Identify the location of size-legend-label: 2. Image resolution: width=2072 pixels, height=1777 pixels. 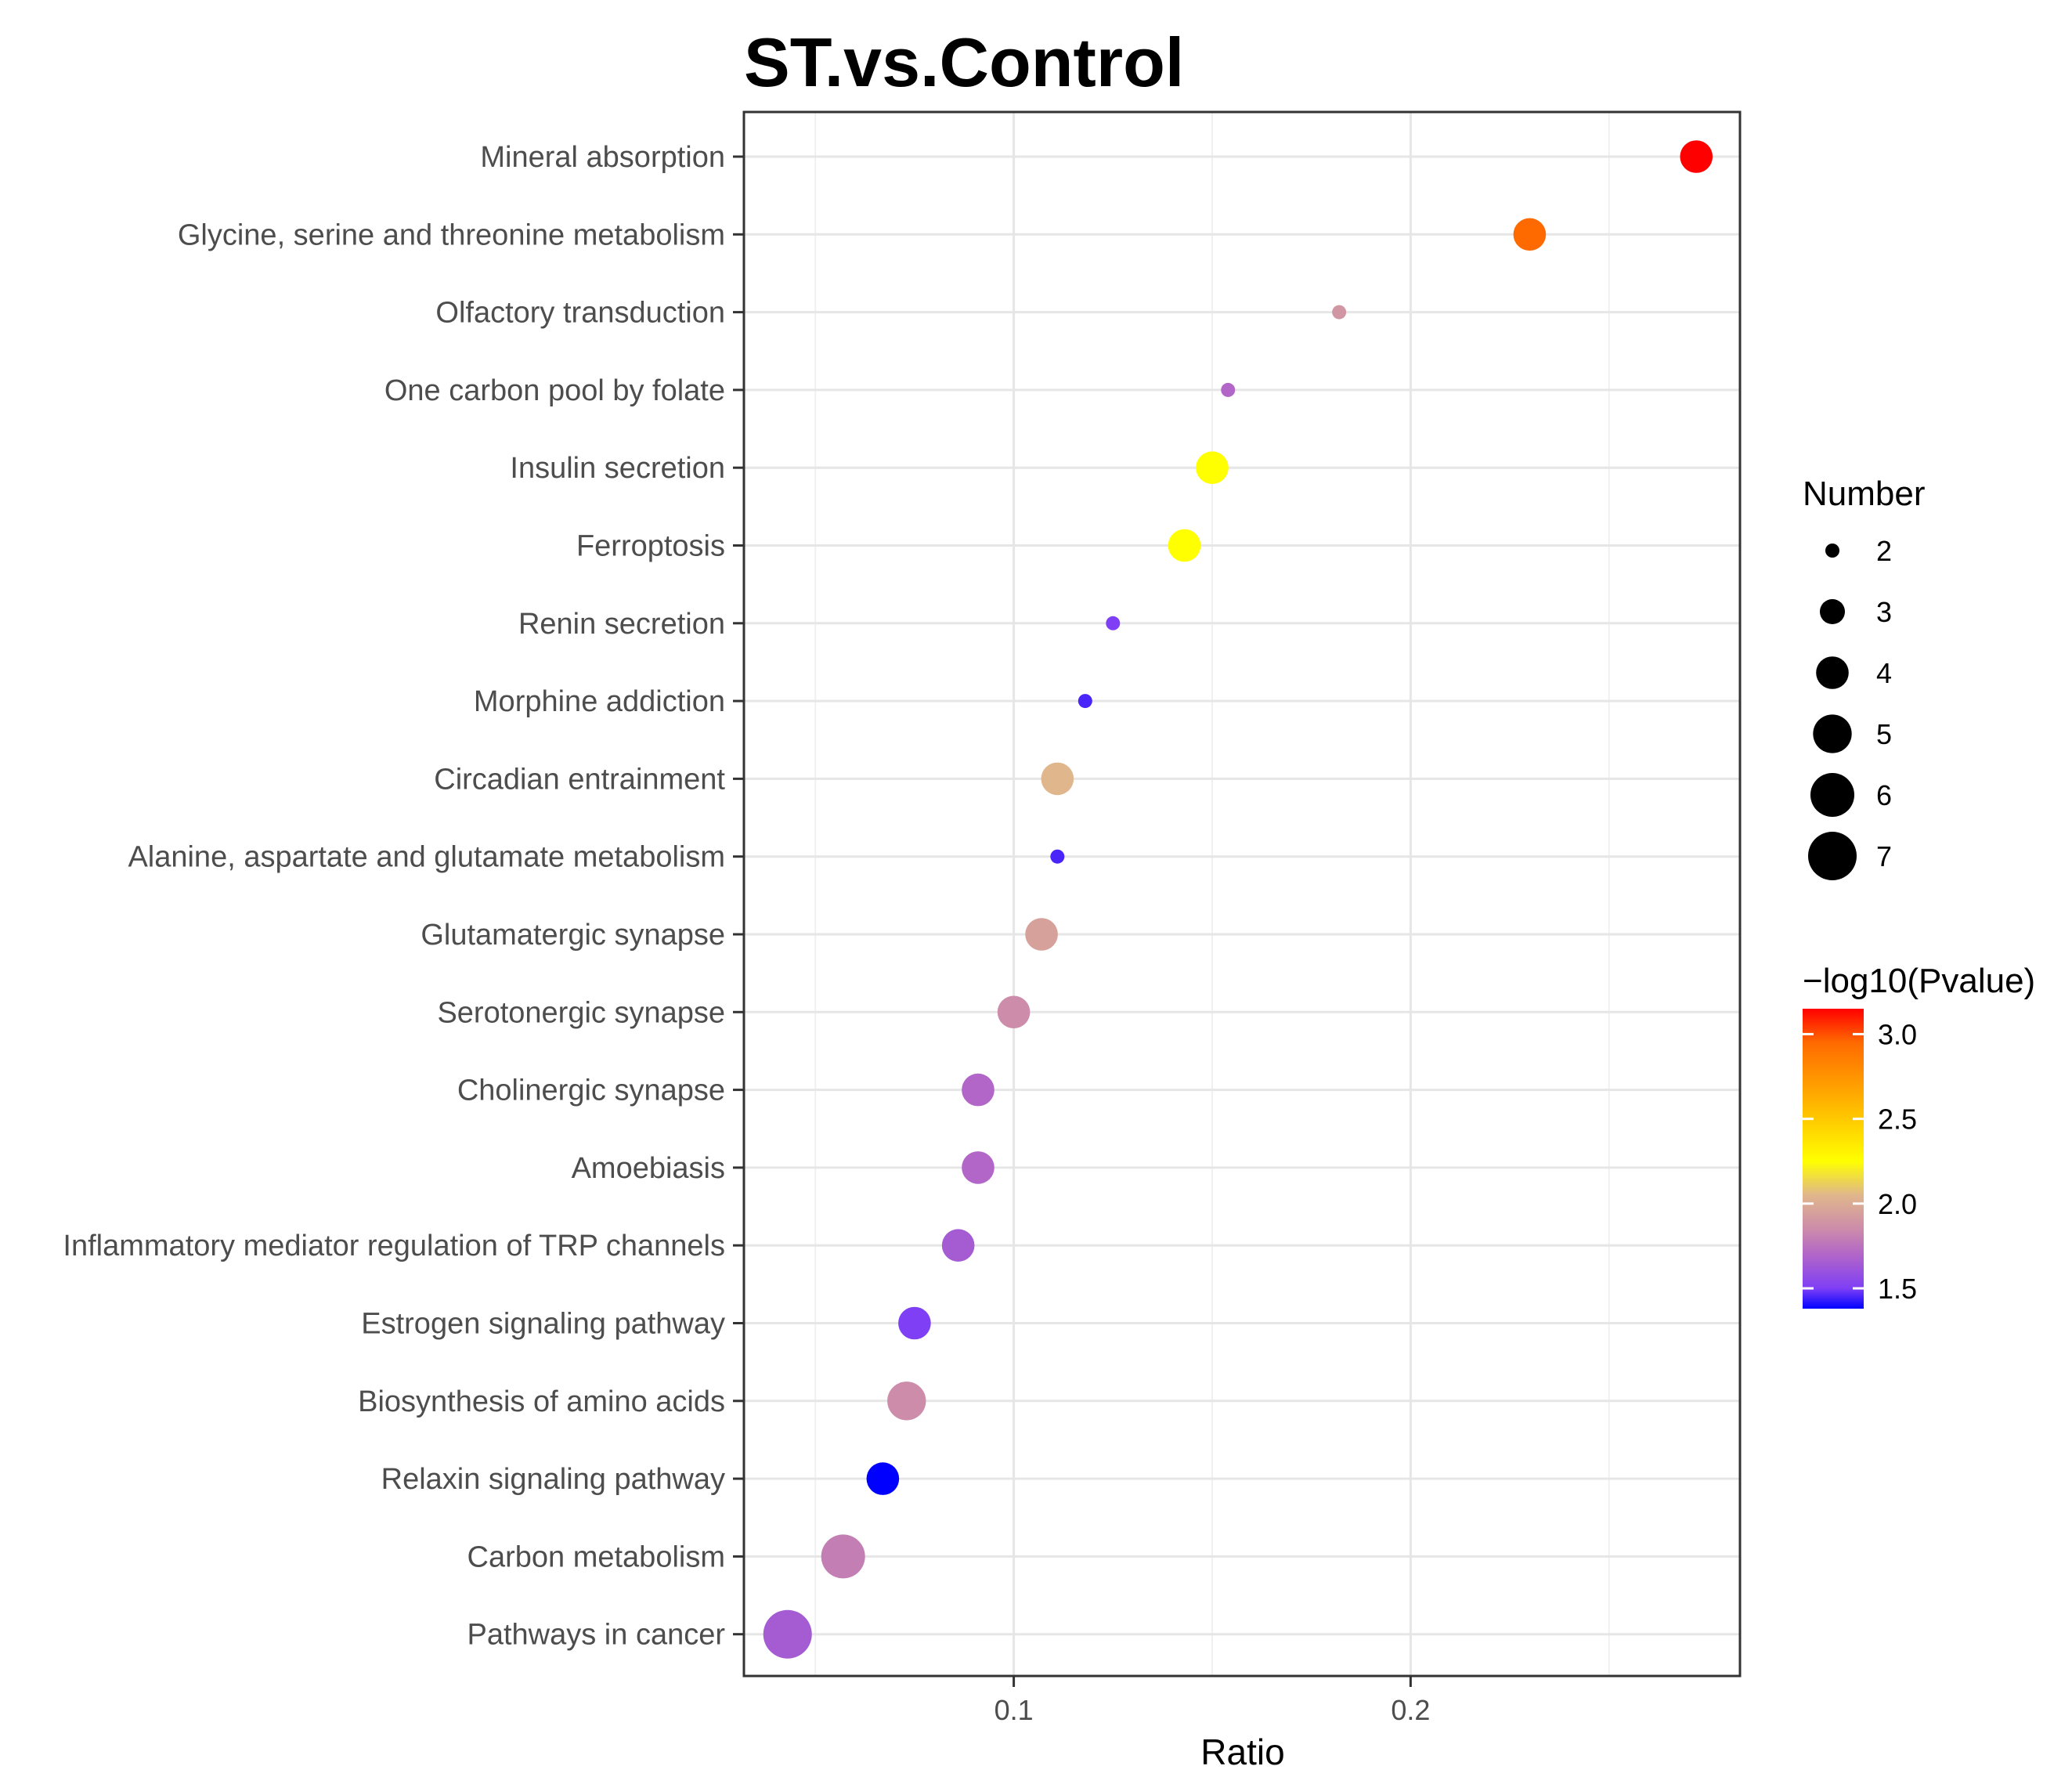
(1884, 551).